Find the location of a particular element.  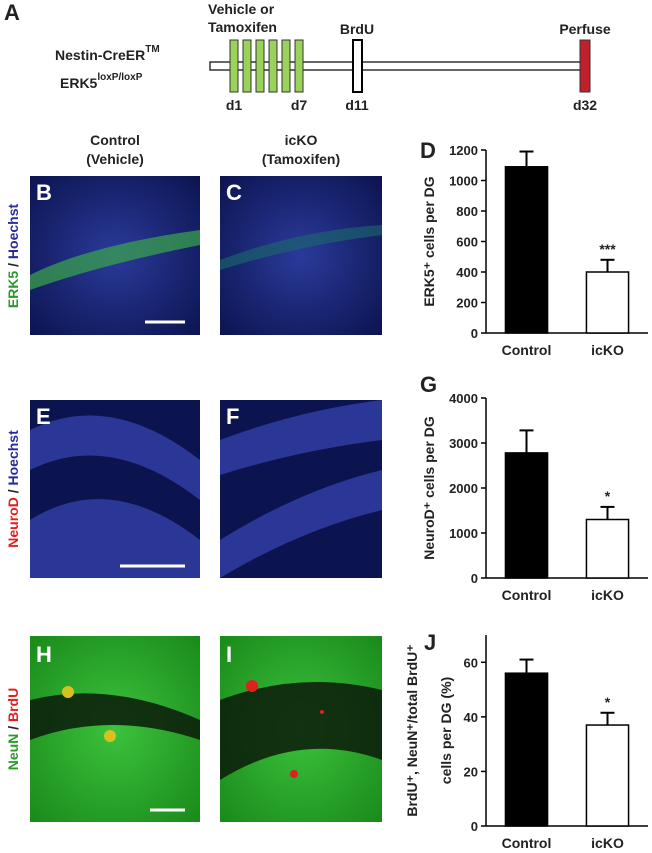

treatment: Tamoxifen is located at coordinates (242, 27).